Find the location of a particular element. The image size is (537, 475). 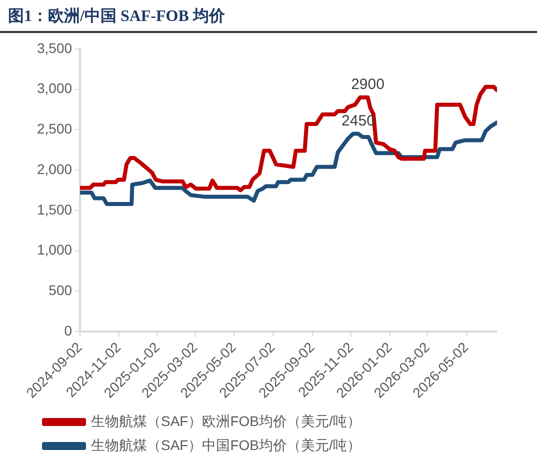

legend-label: 生物航煤（SAF）中国FOB均价（美元/吨） is located at coordinates (226, 444).